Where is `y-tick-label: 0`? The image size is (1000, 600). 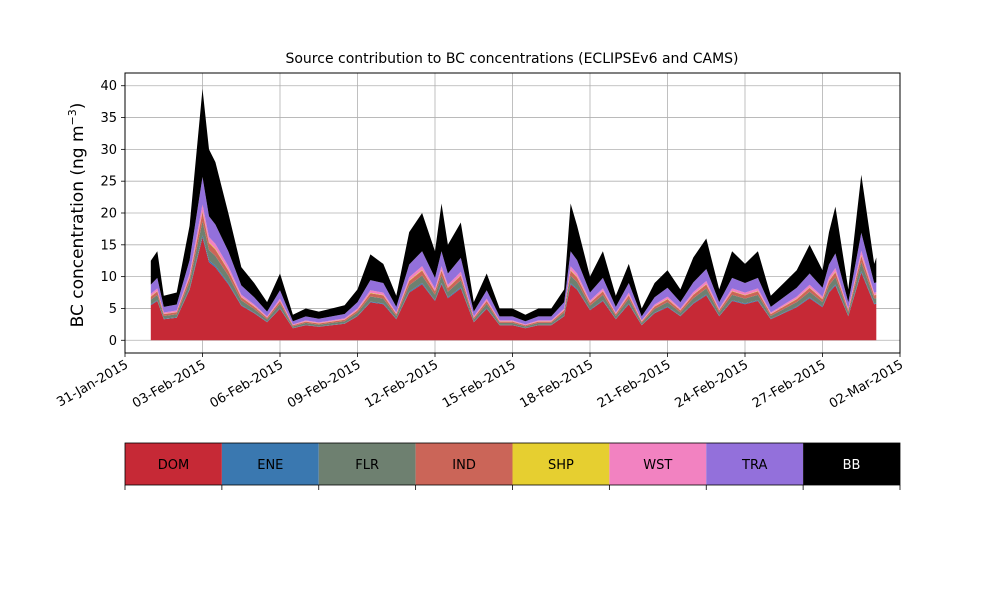 y-tick-label: 0 is located at coordinates (113, 341).